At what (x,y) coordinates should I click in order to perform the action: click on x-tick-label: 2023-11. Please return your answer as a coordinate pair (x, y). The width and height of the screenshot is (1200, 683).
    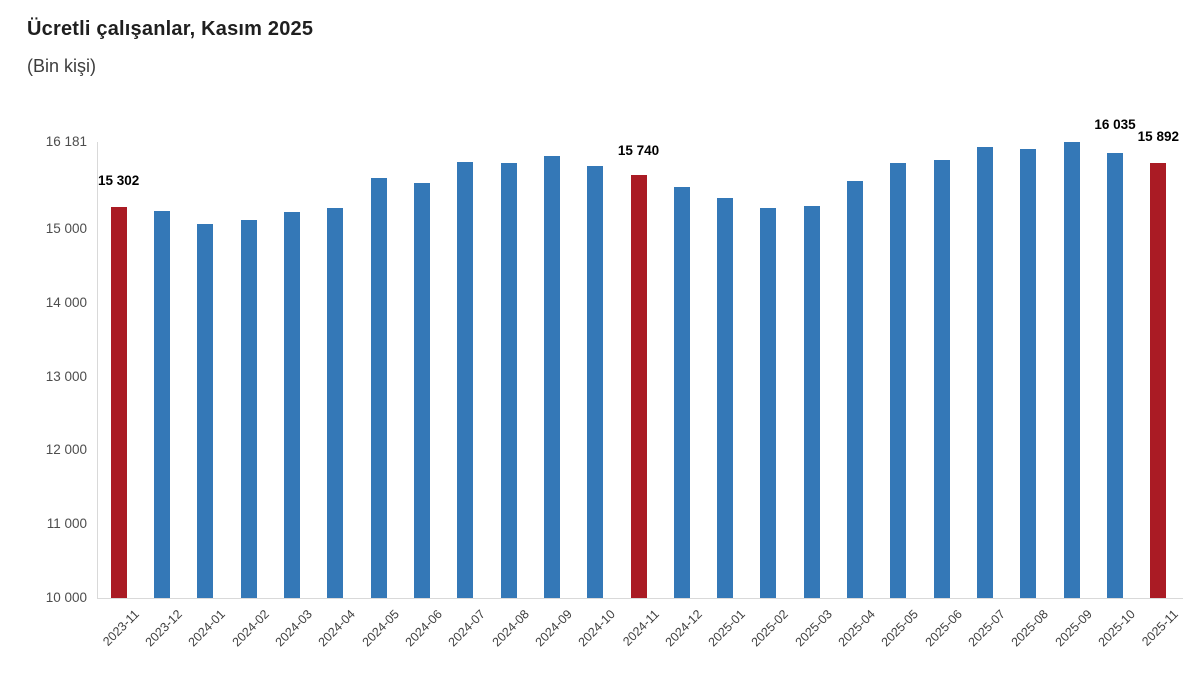
    Looking at the image, I should click on (120, 628).